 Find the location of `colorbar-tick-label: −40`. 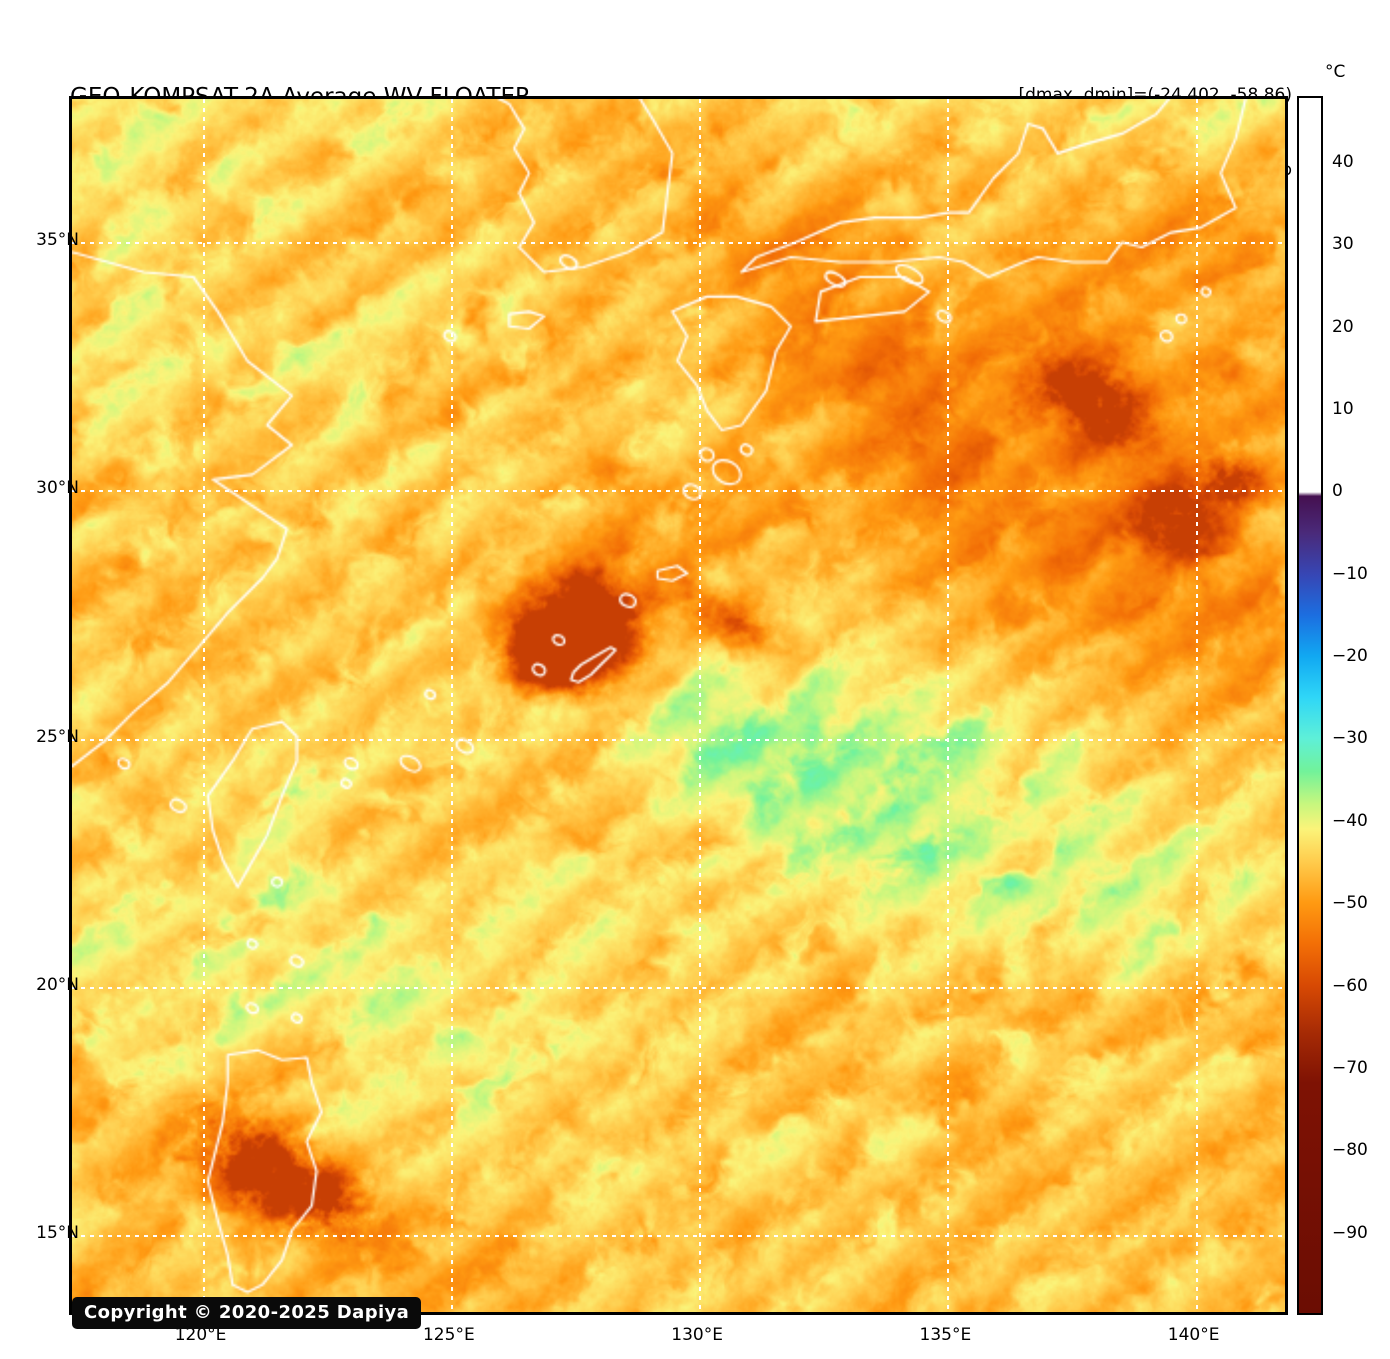

colorbar-tick-label: −40 is located at coordinates (1350, 820).